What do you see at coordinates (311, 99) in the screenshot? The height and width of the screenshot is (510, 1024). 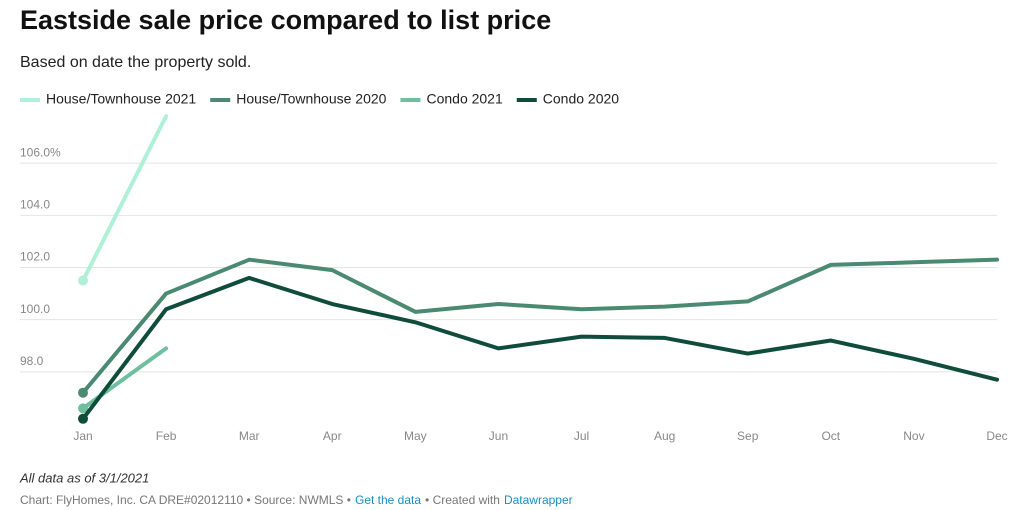 I see `legend-label: House/Townhouse 2020` at bounding box center [311, 99].